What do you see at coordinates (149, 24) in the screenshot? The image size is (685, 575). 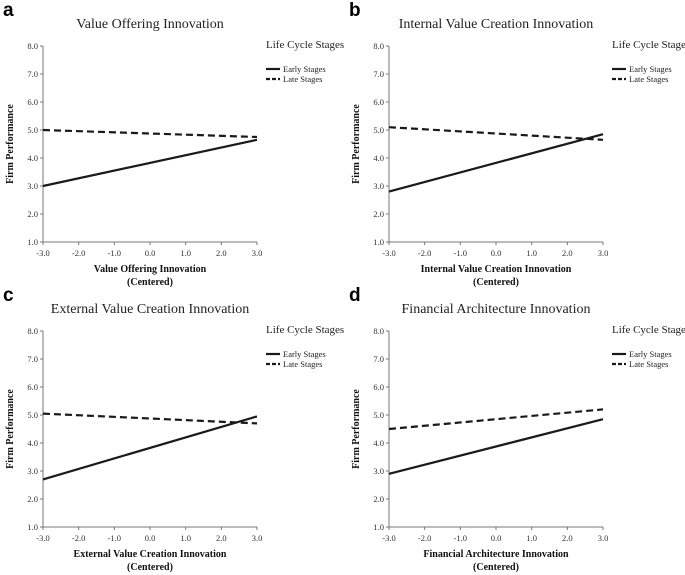 I see `chart-title: Value Offering Innovation` at bounding box center [149, 24].